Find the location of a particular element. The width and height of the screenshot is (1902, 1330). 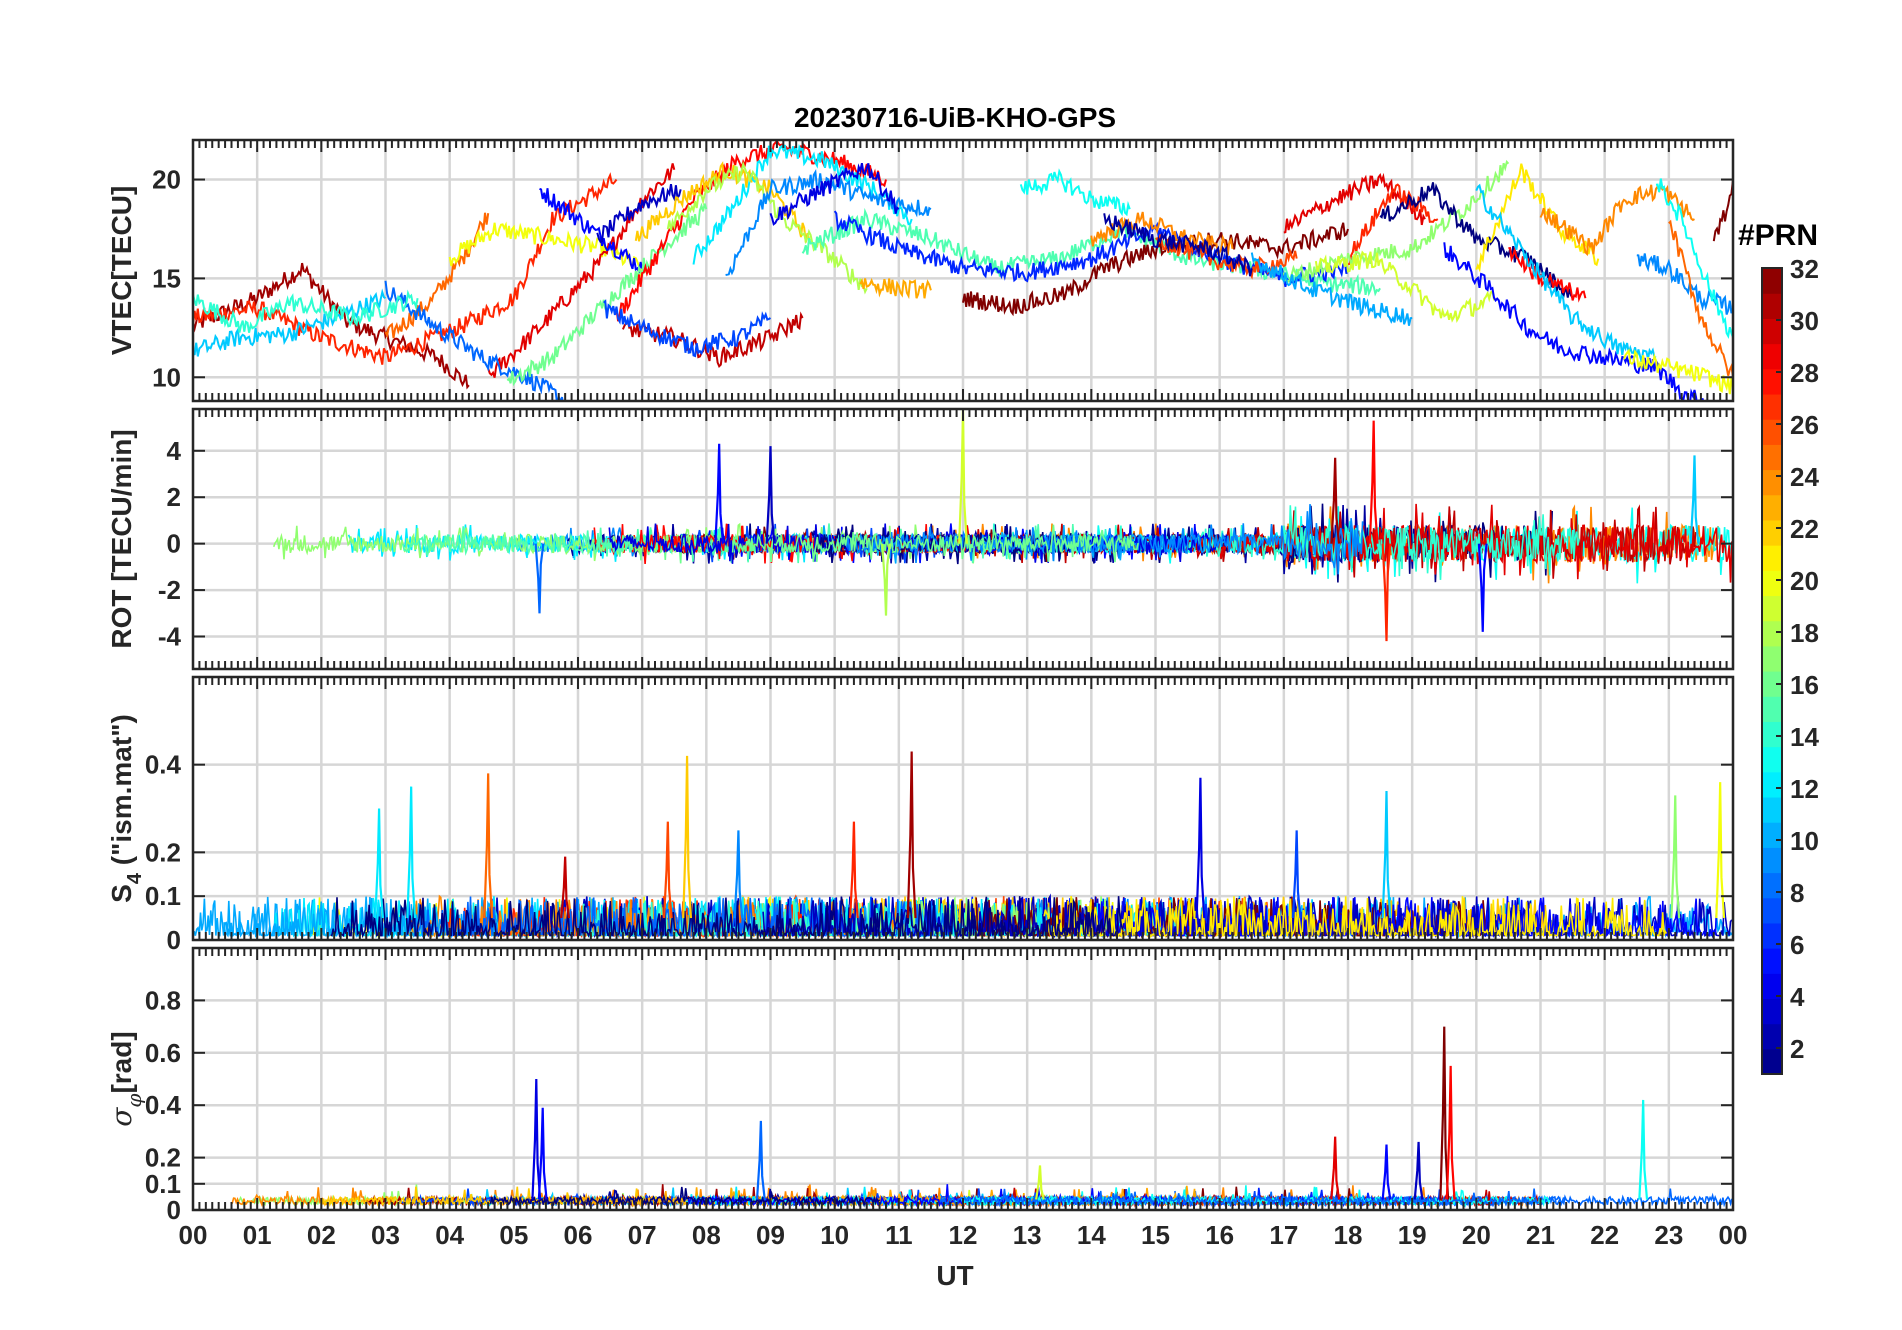

noise-trace is located at coordinates (1103, 539).